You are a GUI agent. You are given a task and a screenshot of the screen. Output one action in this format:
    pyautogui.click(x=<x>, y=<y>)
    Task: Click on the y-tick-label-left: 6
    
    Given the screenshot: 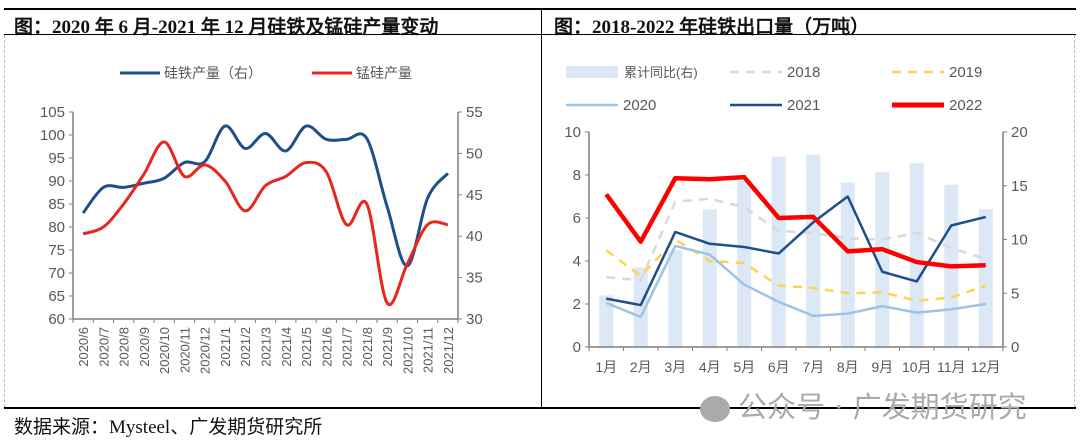 What is the action you would take?
    pyautogui.click(x=577, y=218)
    